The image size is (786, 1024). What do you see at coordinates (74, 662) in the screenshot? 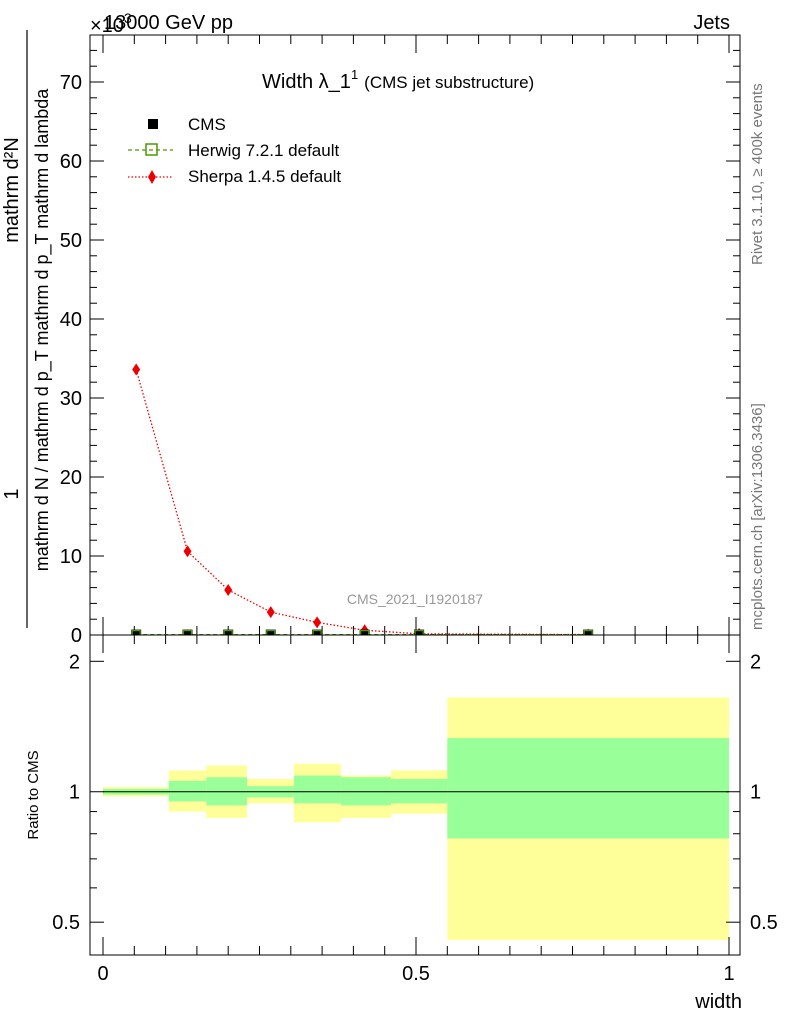
I see `ratio-y-tick-label: 2` at bounding box center [74, 662].